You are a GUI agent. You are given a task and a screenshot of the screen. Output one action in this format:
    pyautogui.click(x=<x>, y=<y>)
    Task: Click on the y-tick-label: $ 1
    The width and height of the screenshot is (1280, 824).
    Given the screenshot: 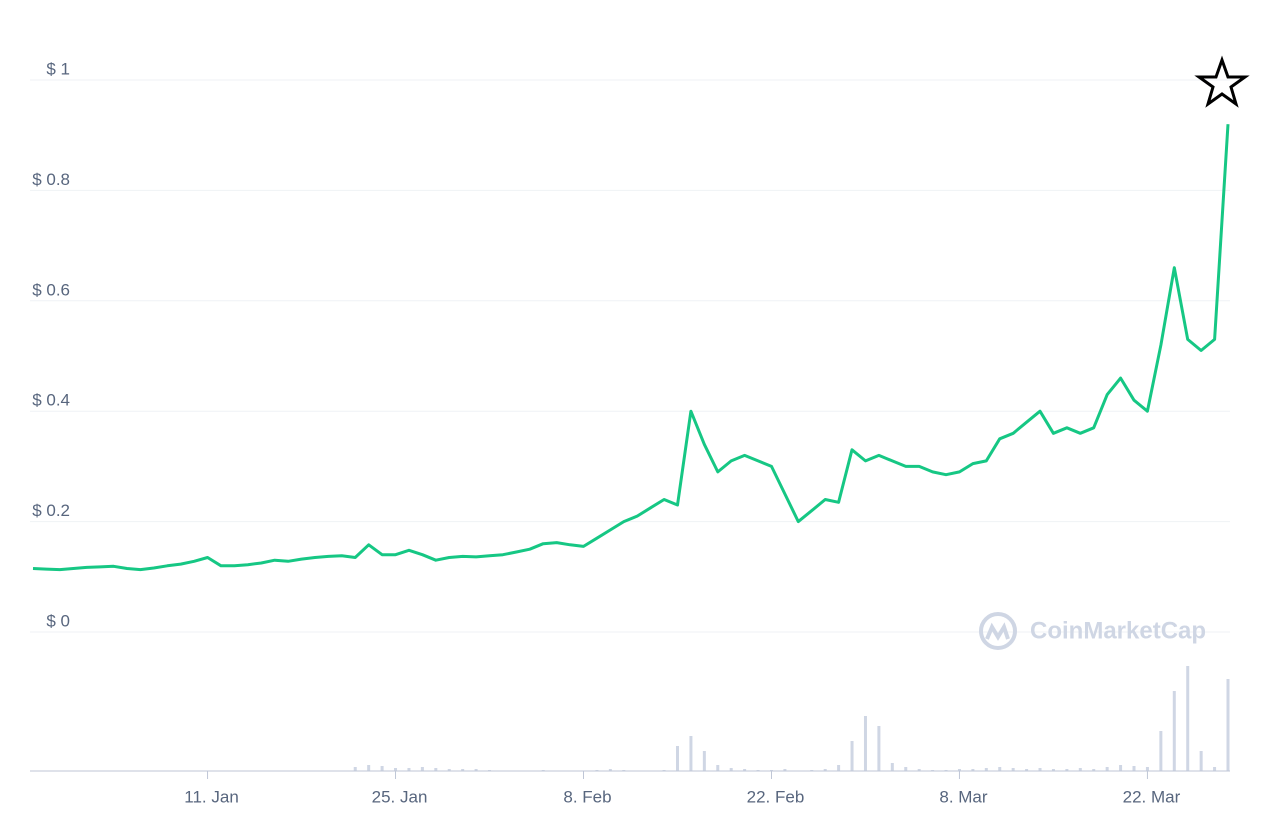 What is the action you would take?
    pyautogui.click(x=58, y=68)
    